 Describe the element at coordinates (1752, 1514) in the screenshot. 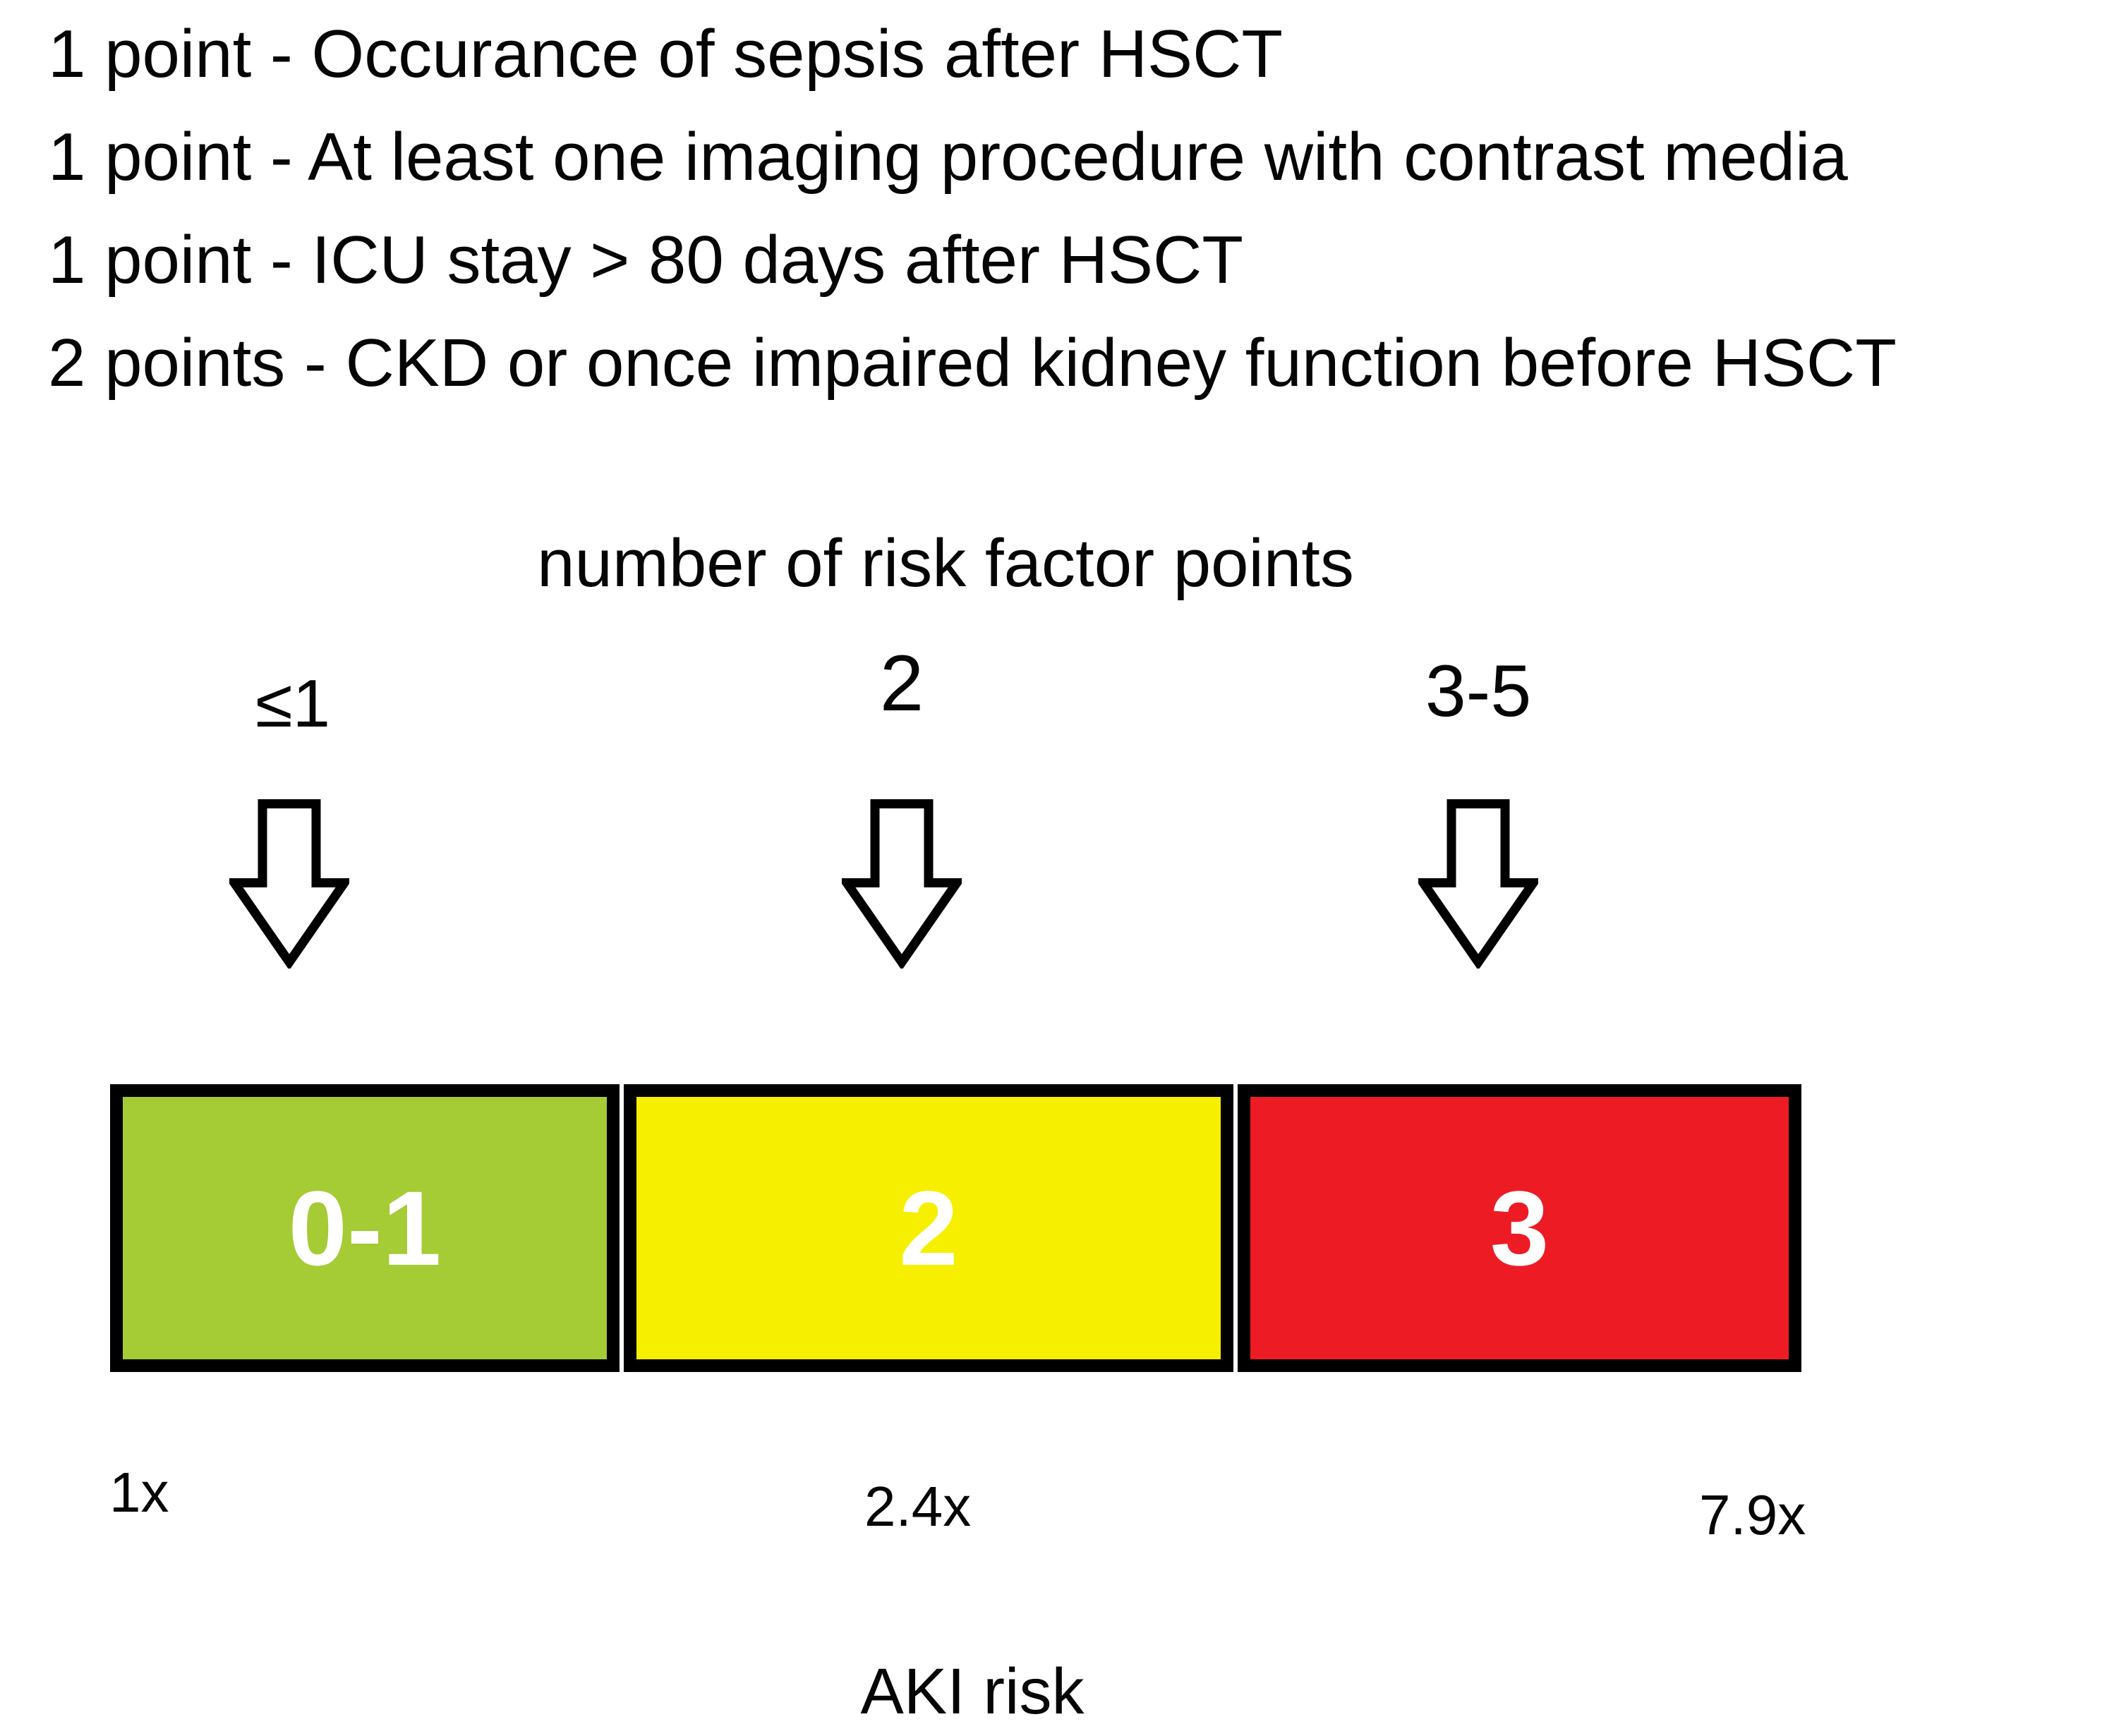

I see `risk-multiplier-high: 7.9x` at that location.